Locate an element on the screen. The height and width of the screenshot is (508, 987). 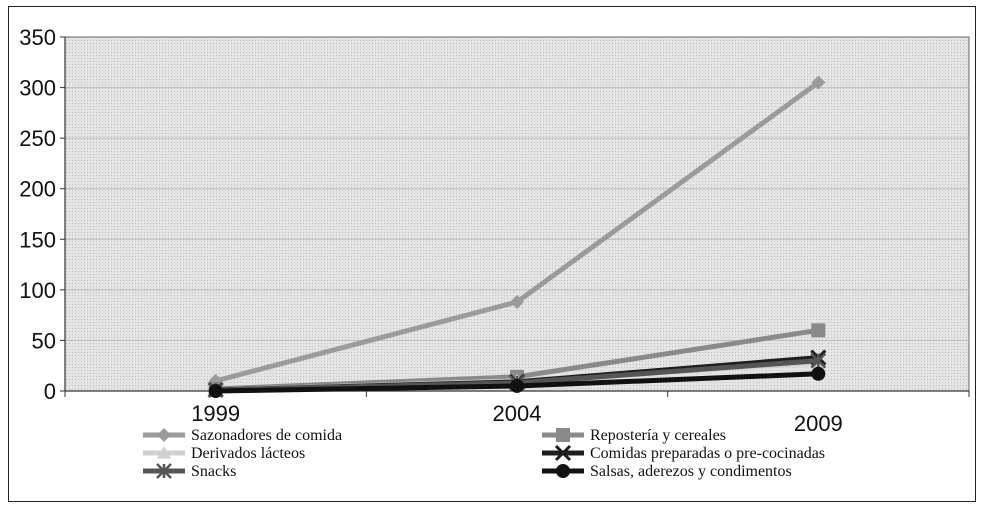
point-triangle is located at coordinates (164, 452).